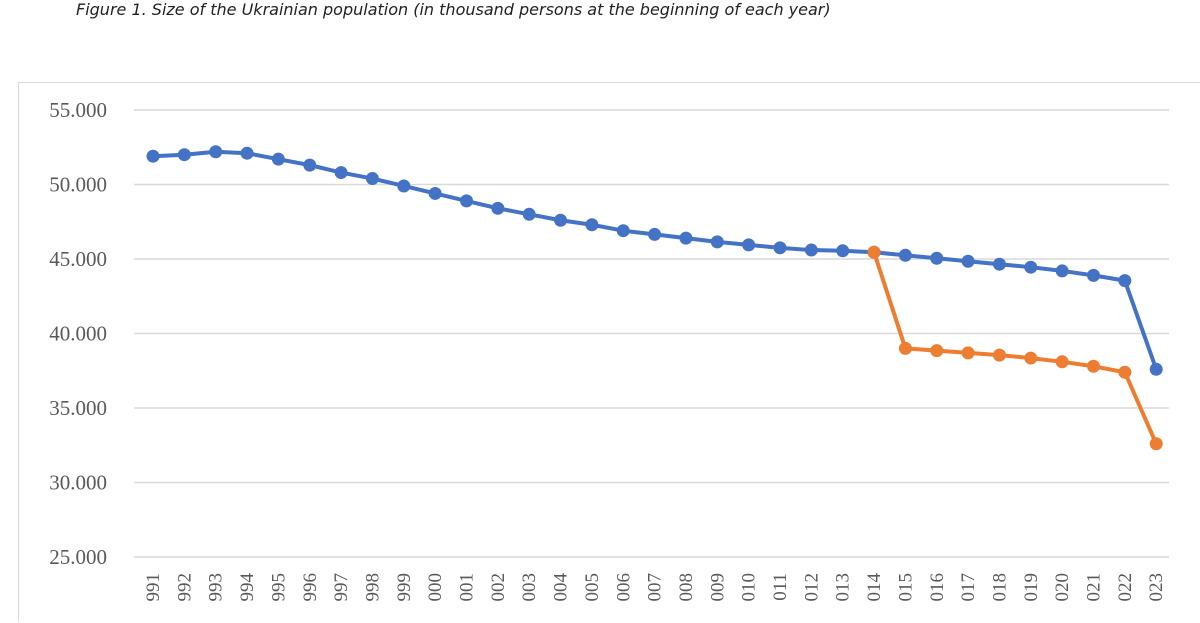  Describe the element at coordinates (623, 587) in the screenshot. I see `x-tick-label: 006` at that location.